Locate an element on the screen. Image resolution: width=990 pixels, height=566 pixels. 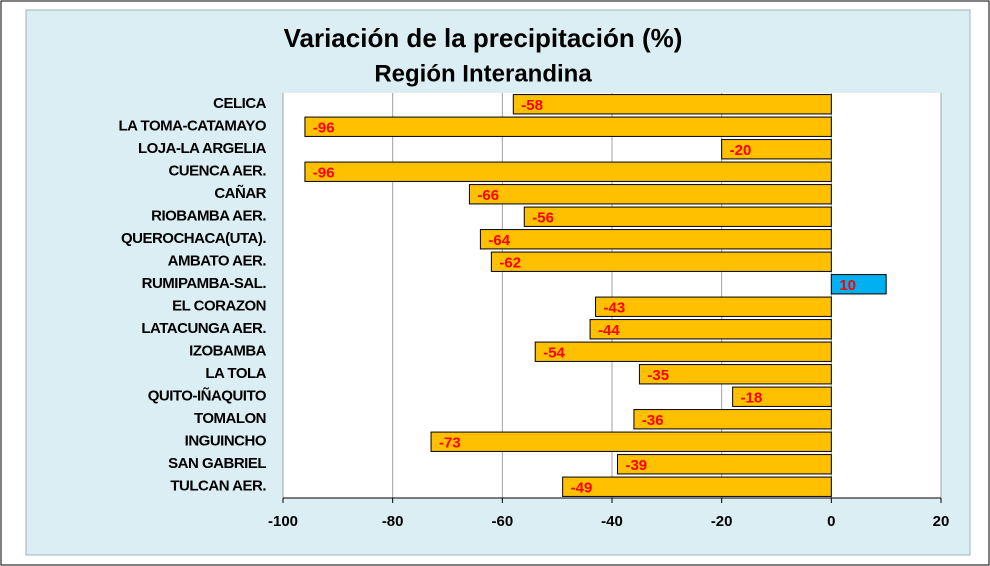
data-label: -49 is located at coordinates (582, 488).